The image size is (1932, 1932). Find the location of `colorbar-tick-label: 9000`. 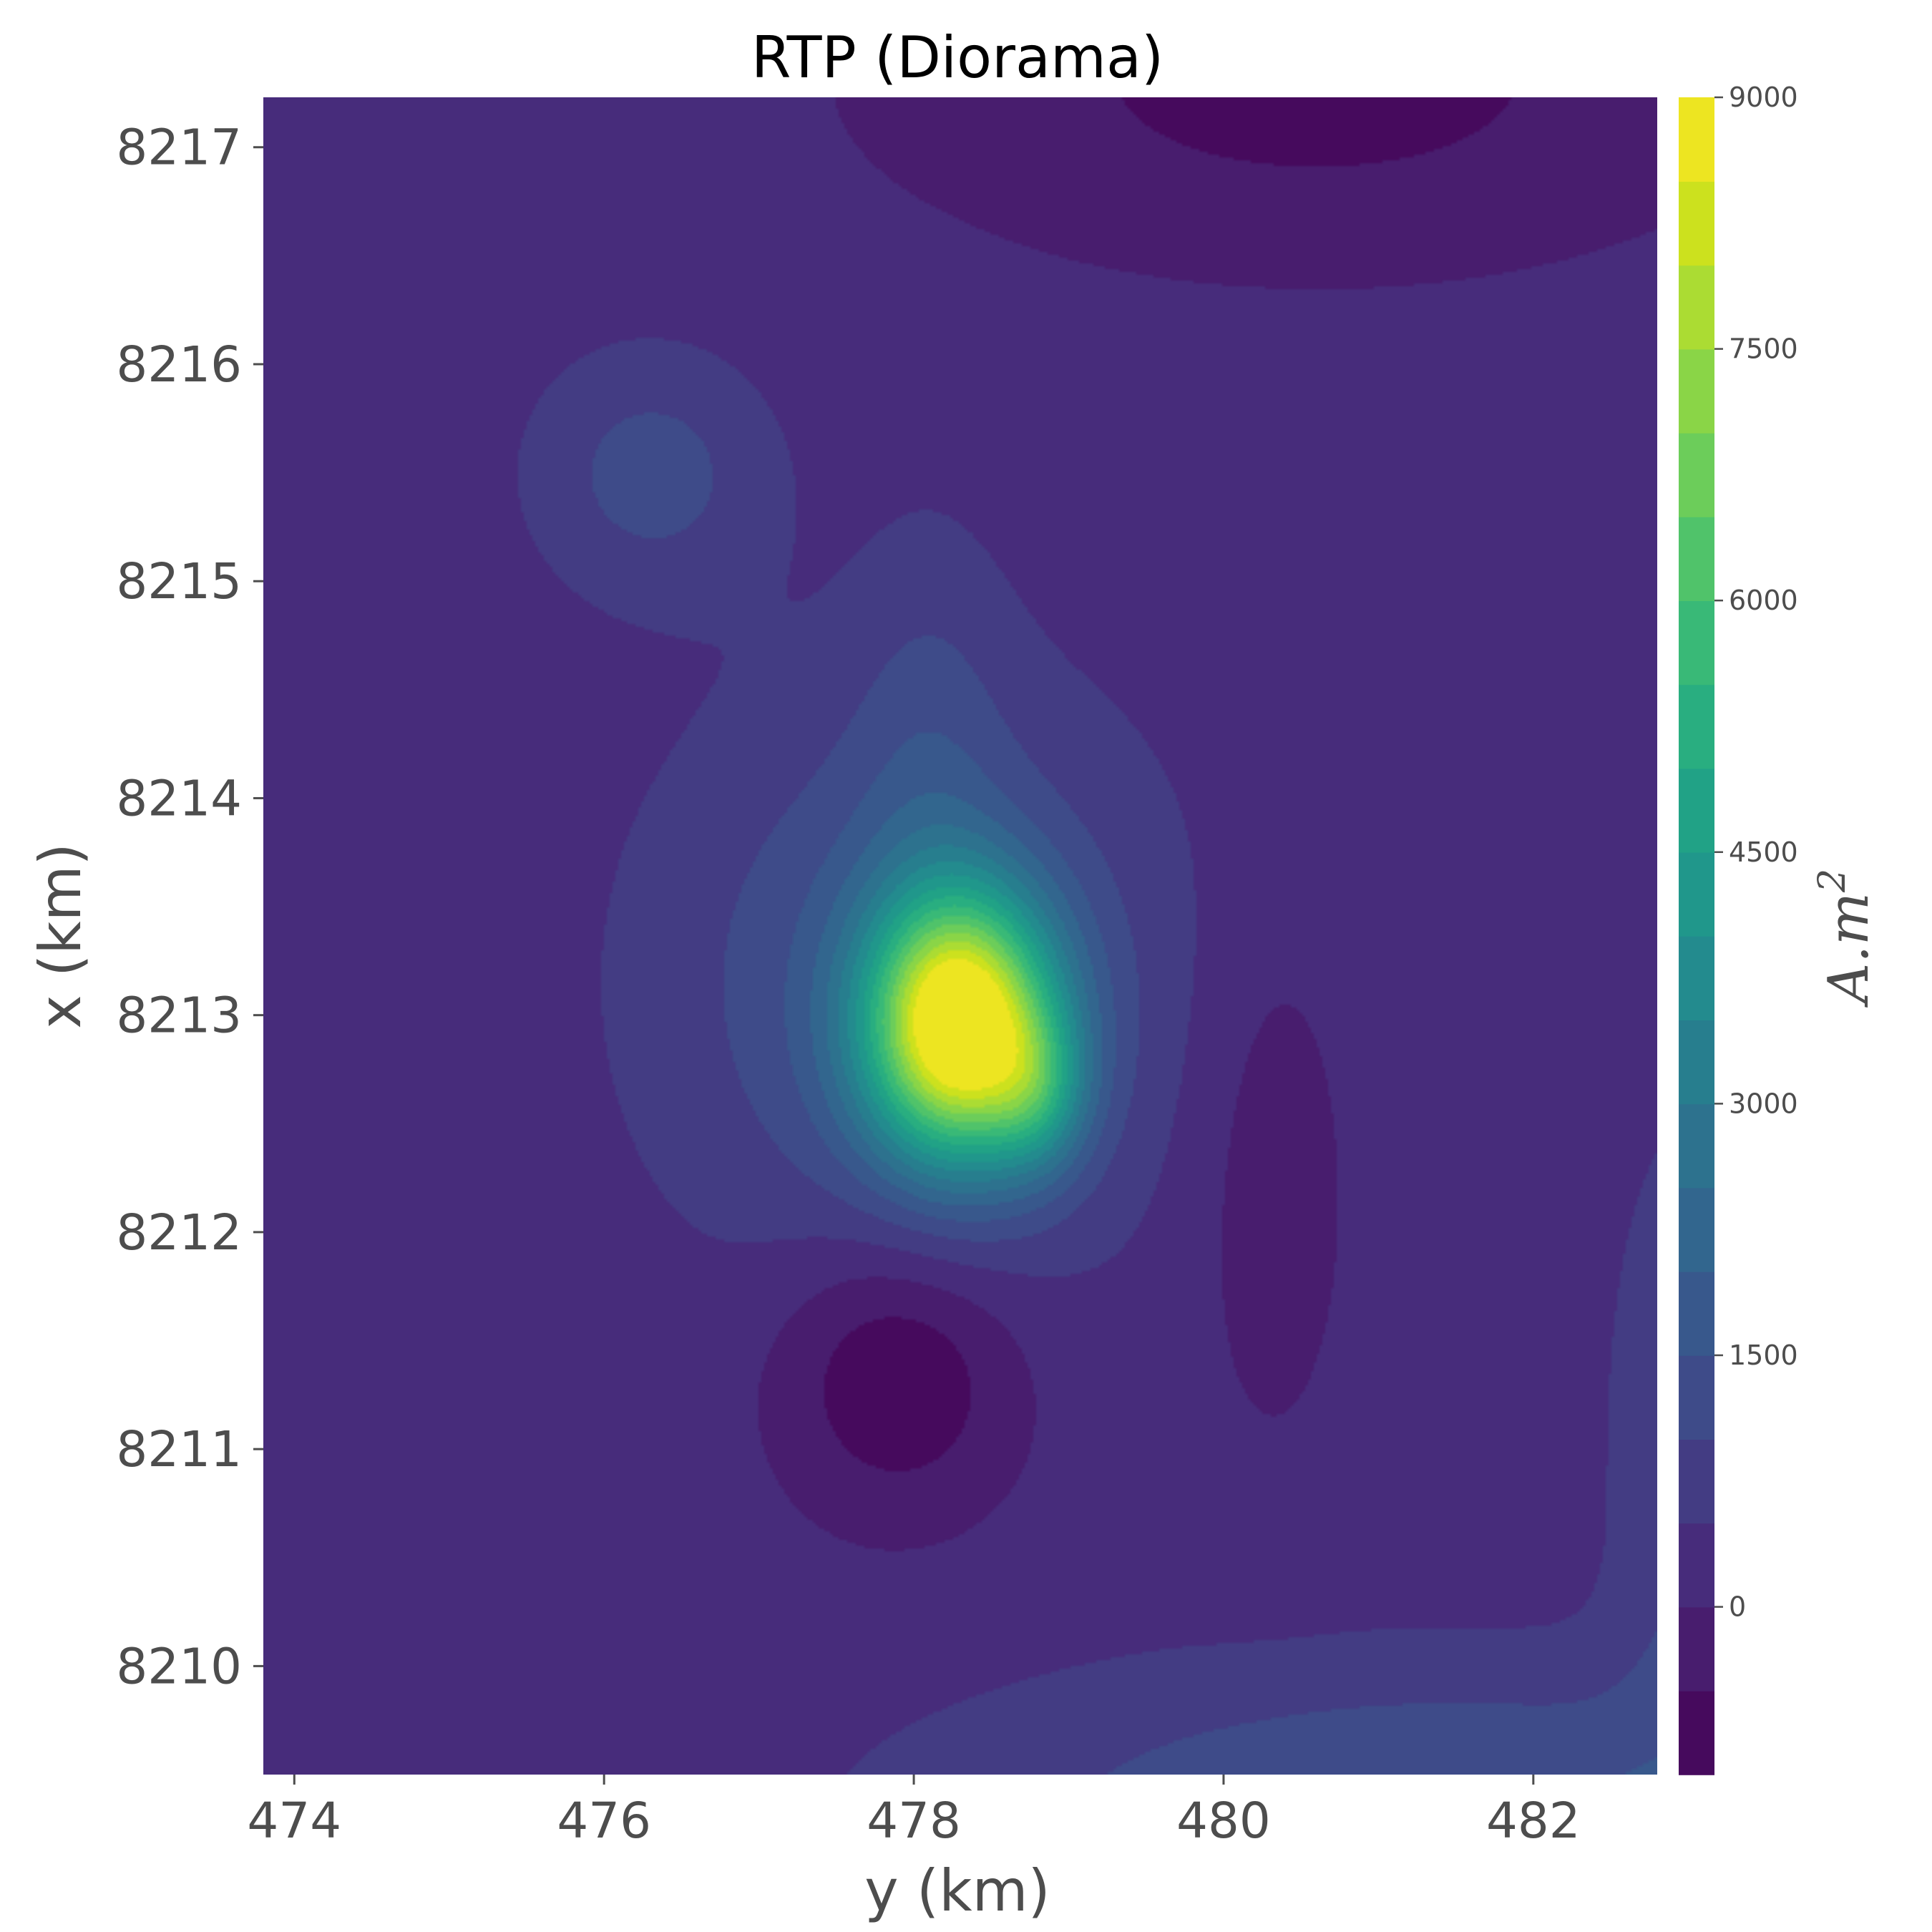

colorbar-tick-label: 9000 is located at coordinates (1763, 97).